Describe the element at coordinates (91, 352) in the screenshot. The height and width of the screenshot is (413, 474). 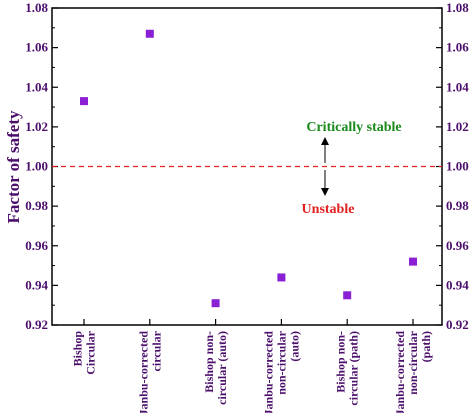
I see `category-label: Circular` at that location.